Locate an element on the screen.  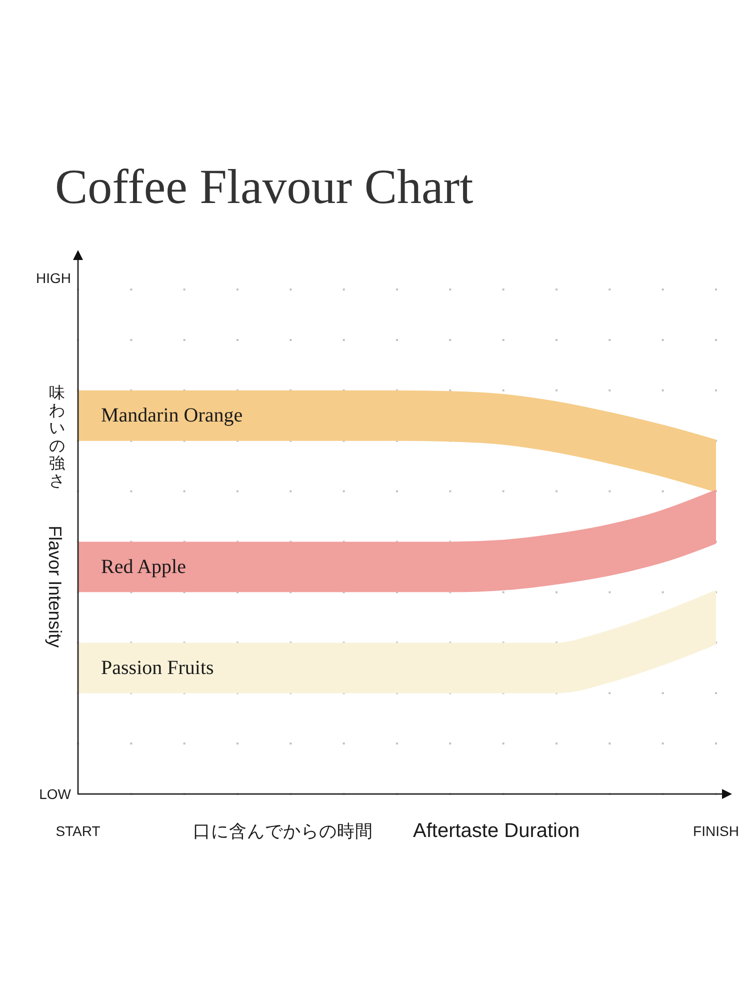
series-name: Red Apple is located at coordinates (143, 567).